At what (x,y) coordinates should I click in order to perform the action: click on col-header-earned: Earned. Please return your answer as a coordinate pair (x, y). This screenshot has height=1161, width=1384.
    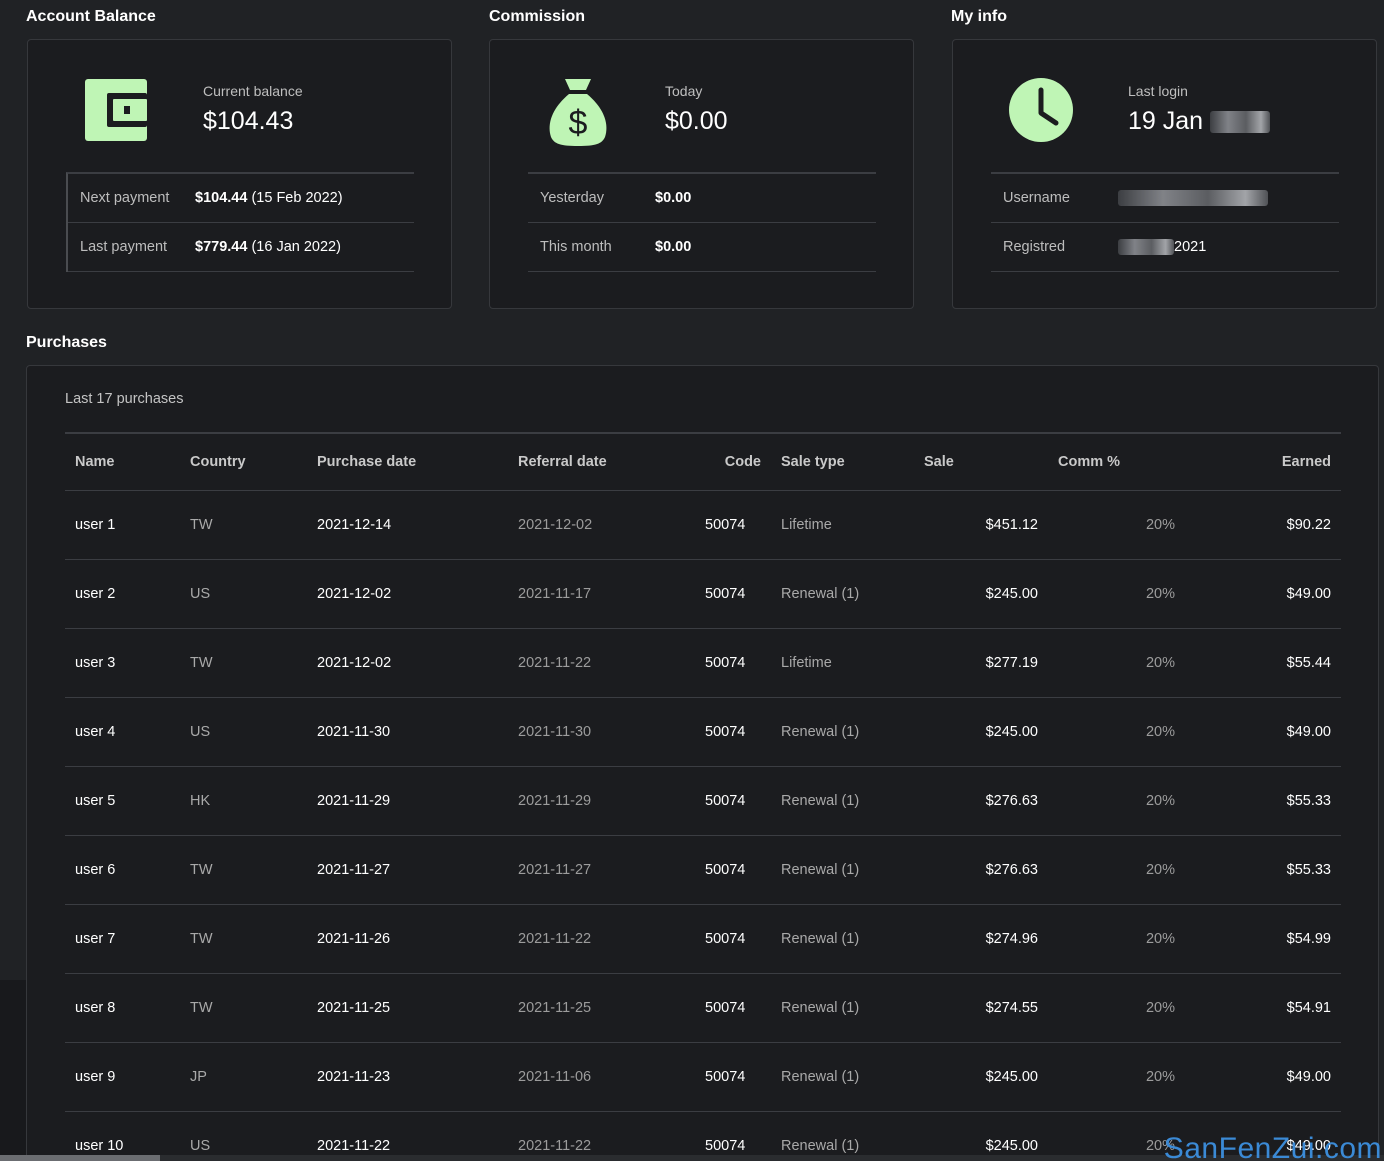
    Looking at the image, I should click on (1306, 461).